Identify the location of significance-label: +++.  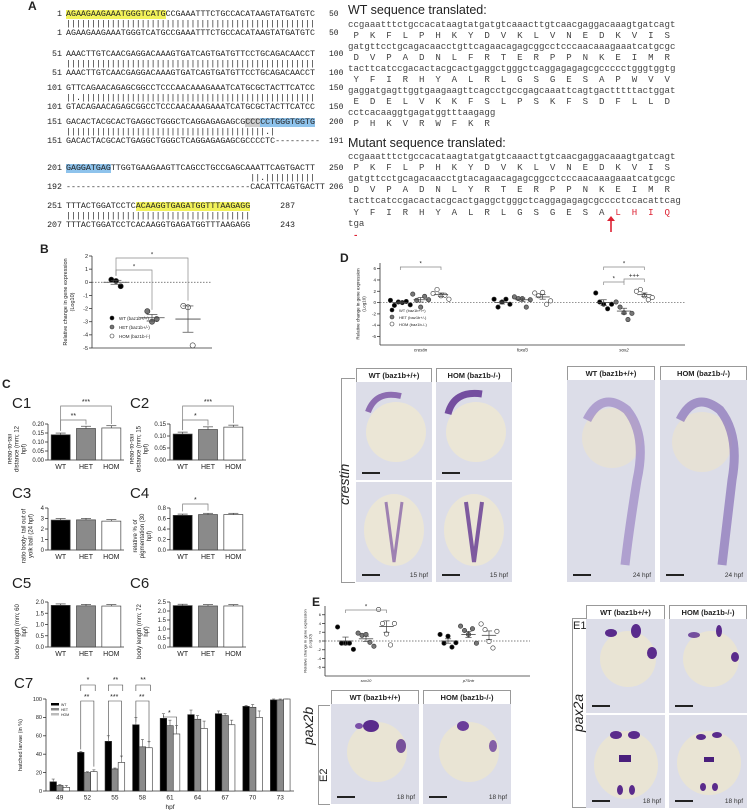
(634, 277).